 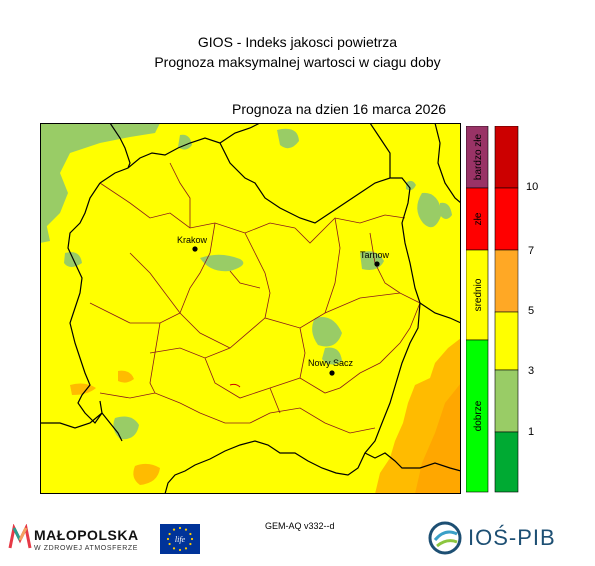 I want to click on category-column: bardzo złe złe srednio dobrze, so click(x=477, y=309).